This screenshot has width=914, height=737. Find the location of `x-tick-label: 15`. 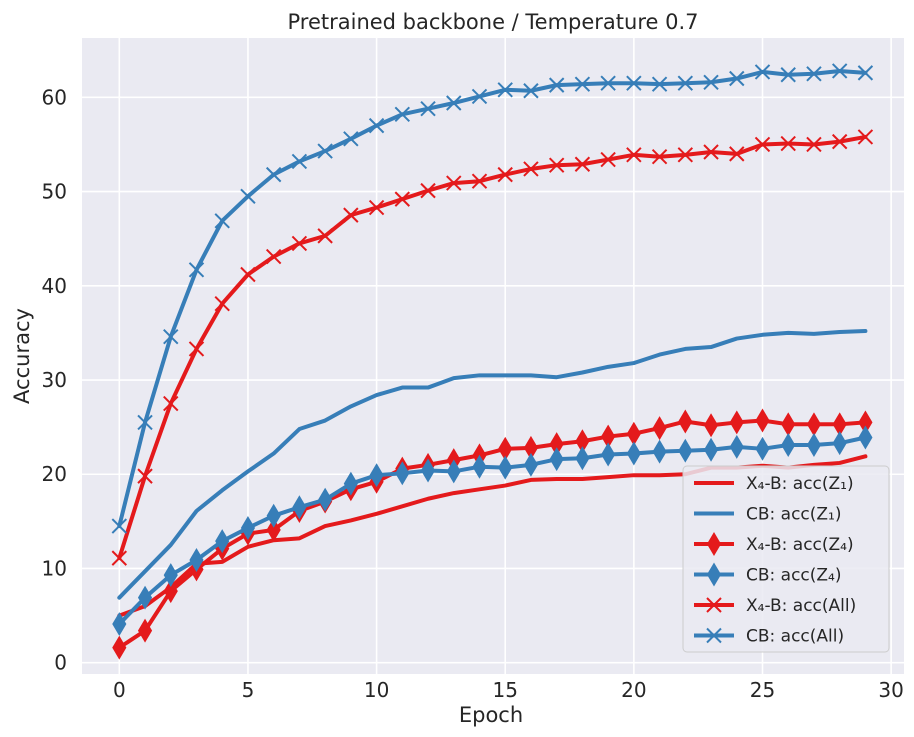

x-tick-label: 15 is located at coordinates (504, 690).